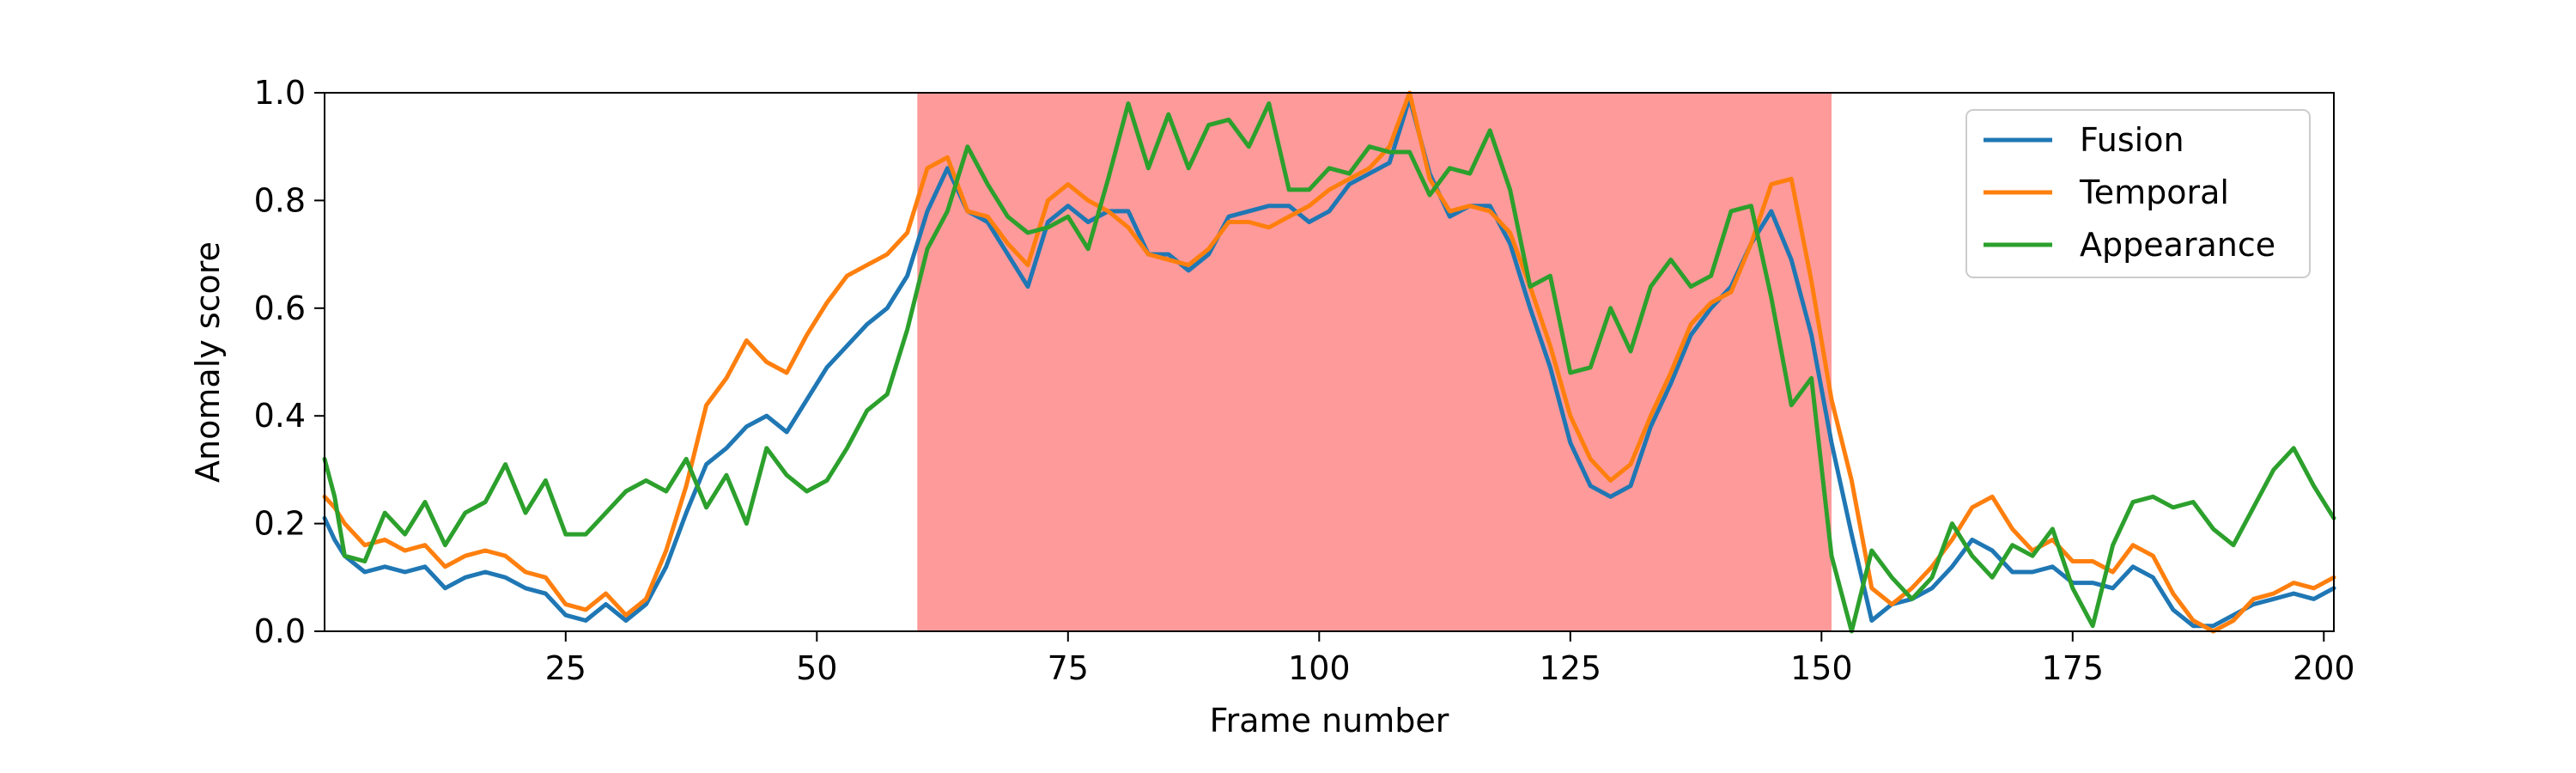  What do you see at coordinates (2324, 668) in the screenshot?
I see `x-tick-label: 200` at bounding box center [2324, 668].